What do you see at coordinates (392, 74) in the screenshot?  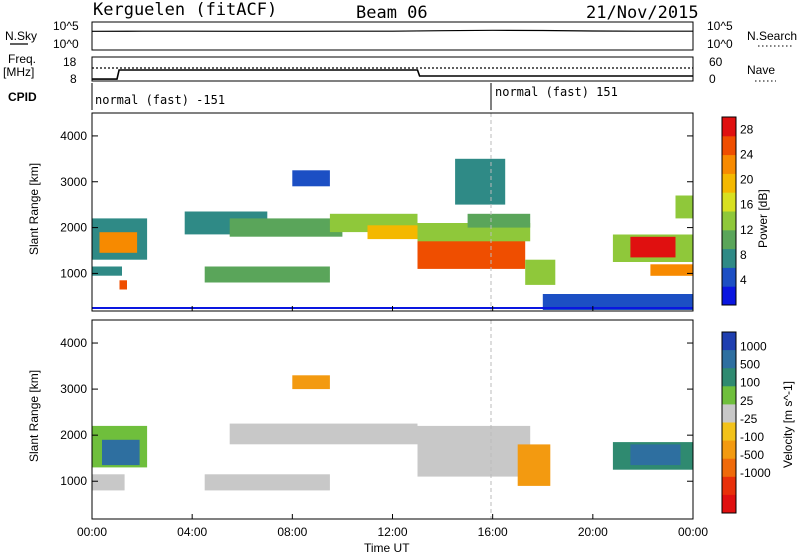 I see `frequency-line` at bounding box center [392, 74].